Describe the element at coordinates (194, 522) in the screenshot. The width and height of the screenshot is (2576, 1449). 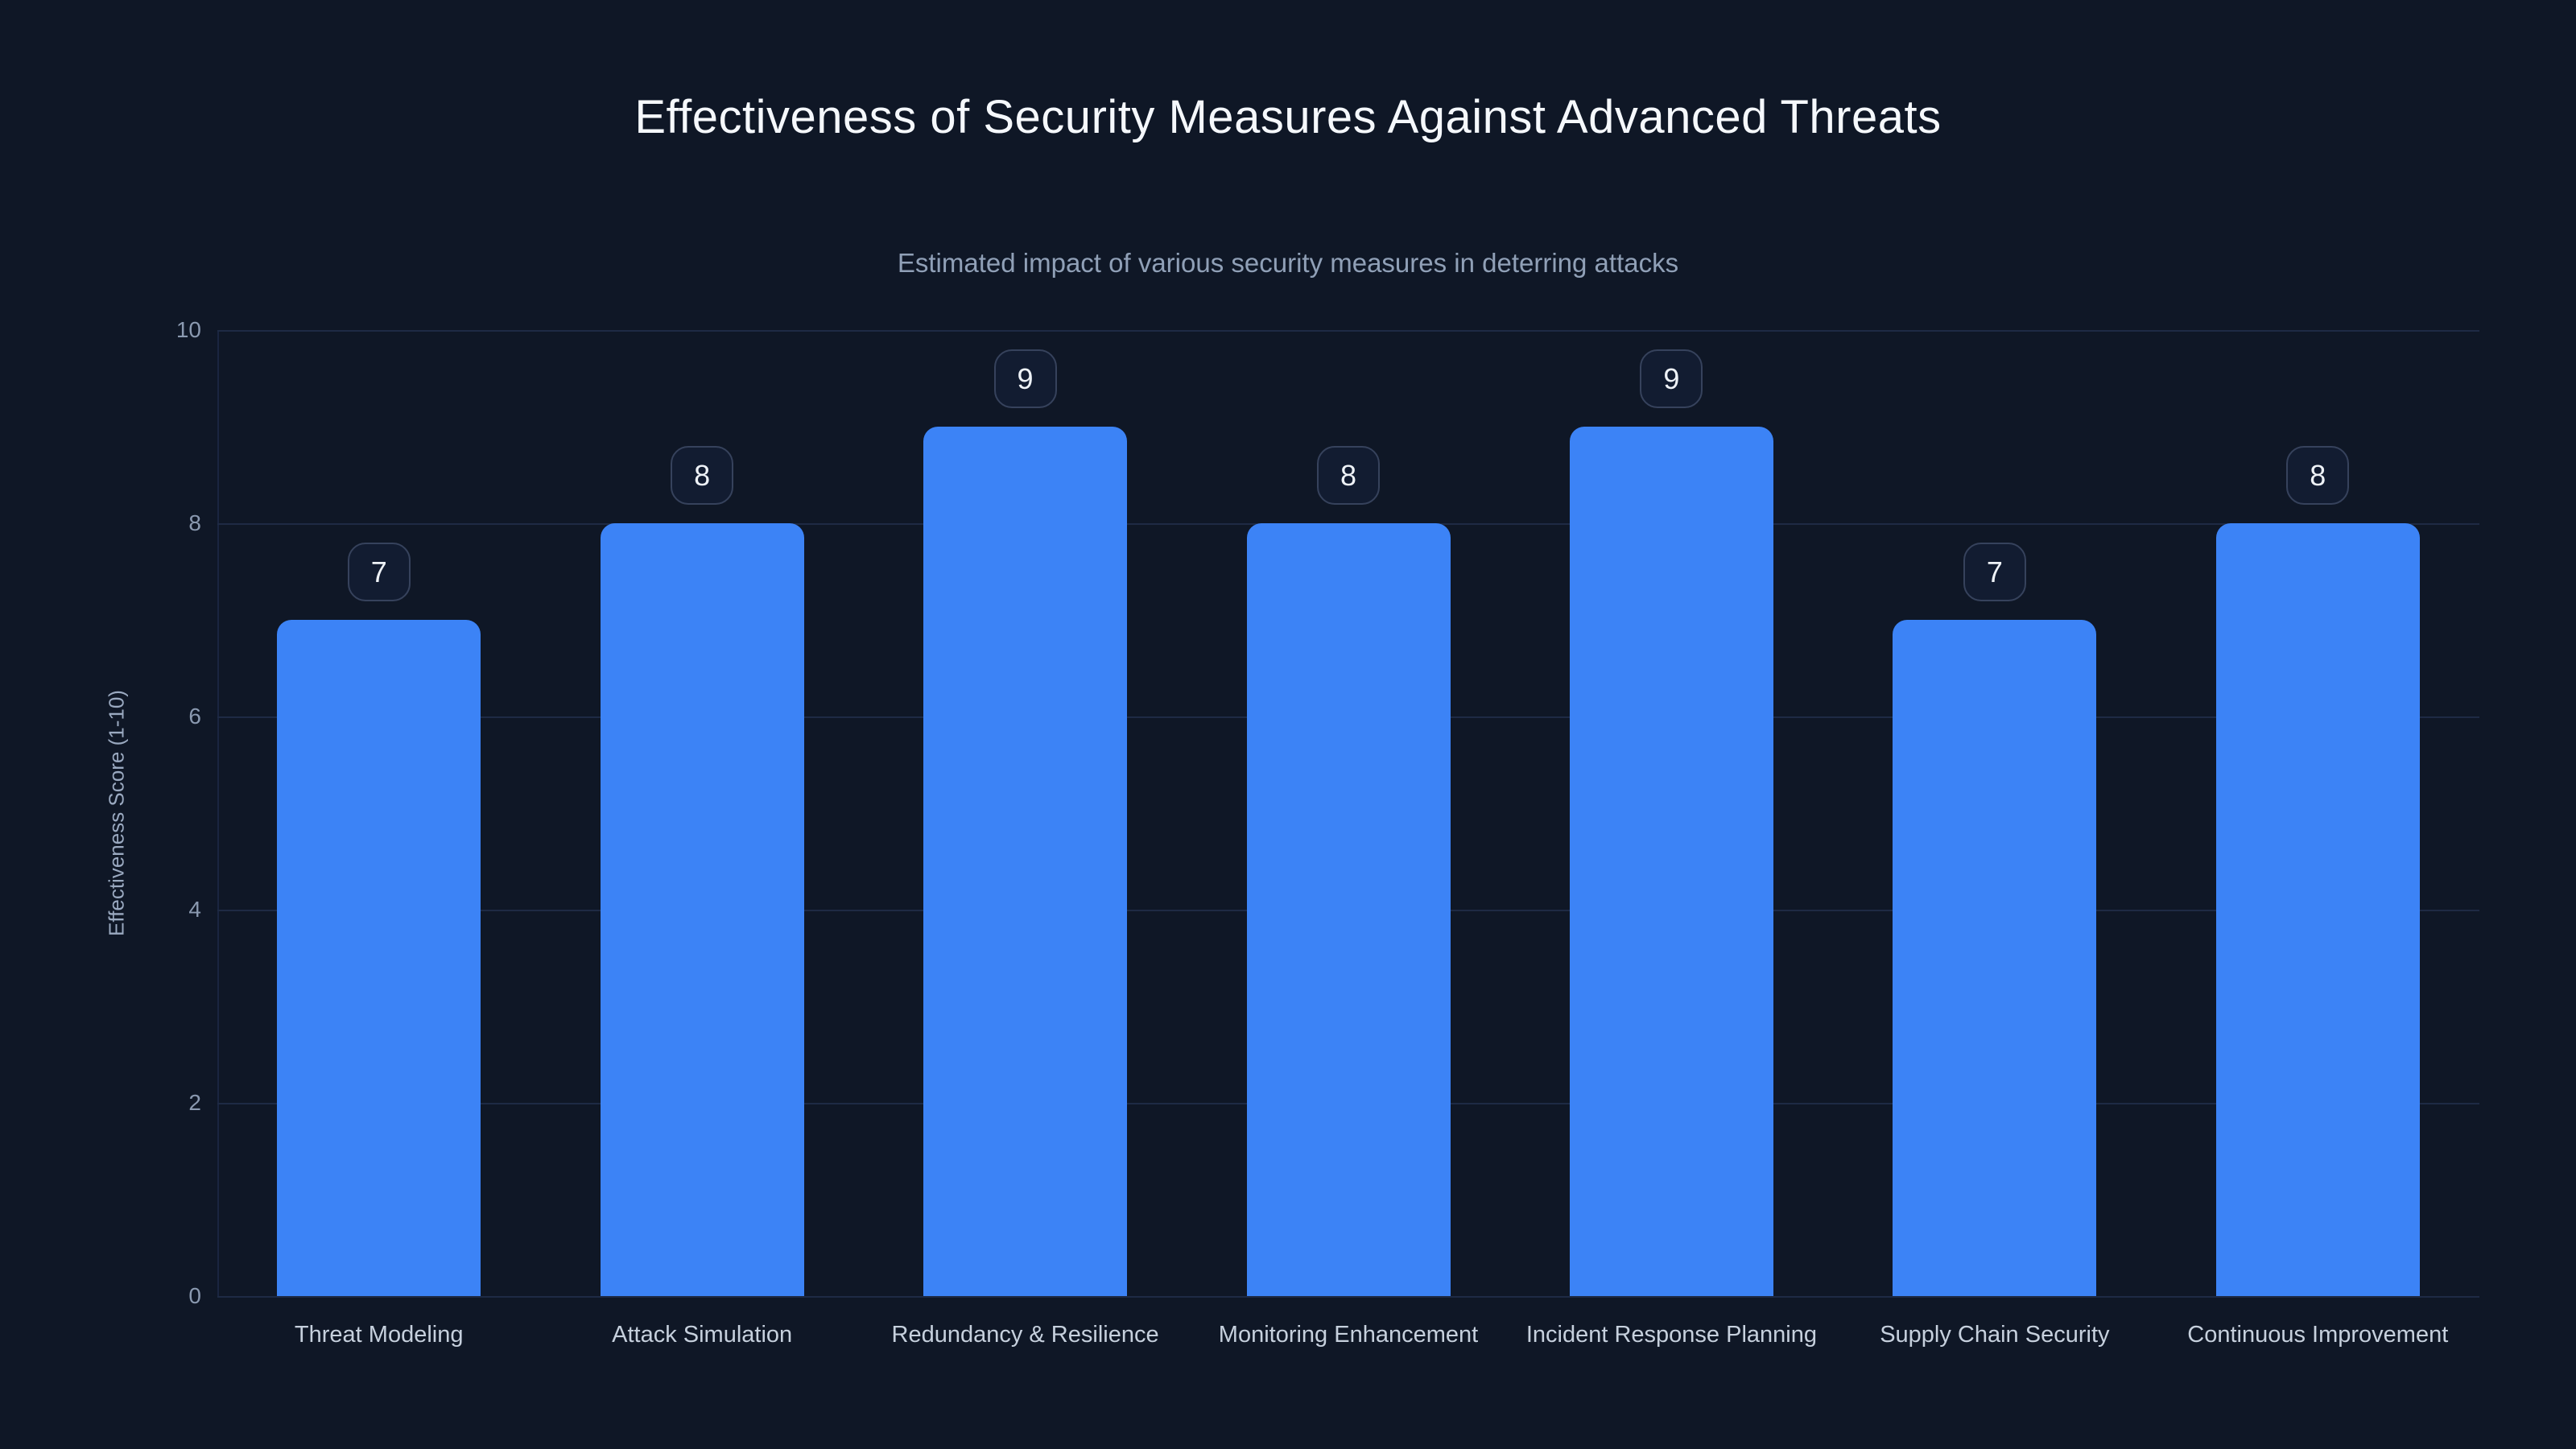
I see `y-tick-label: 8` at that location.